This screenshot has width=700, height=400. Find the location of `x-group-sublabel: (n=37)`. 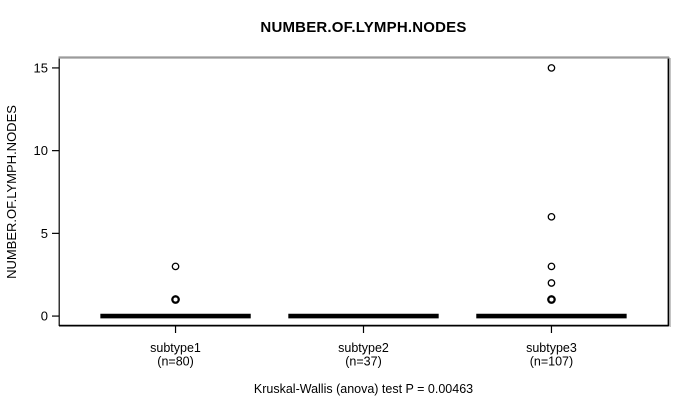

x-group-sublabel: (n=37) is located at coordinates (363, 362).